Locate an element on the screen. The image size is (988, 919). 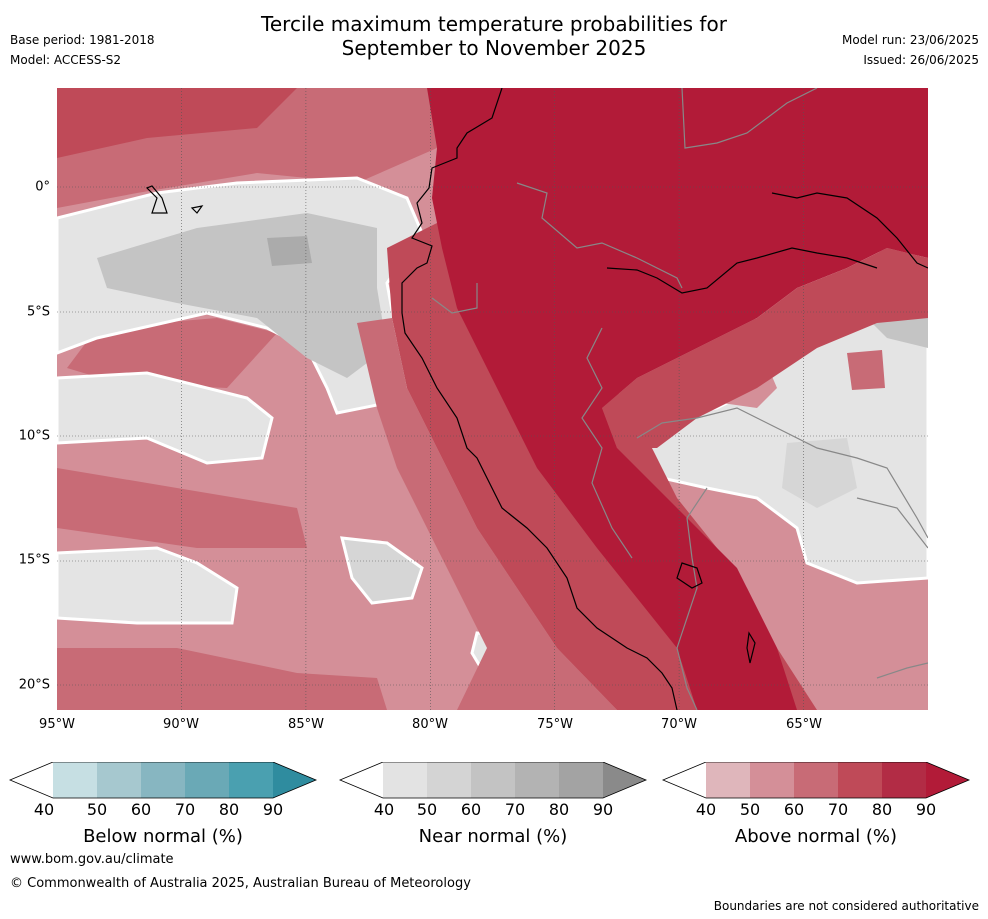
above-tick-90: 90 is located at coordinates (926, 809).